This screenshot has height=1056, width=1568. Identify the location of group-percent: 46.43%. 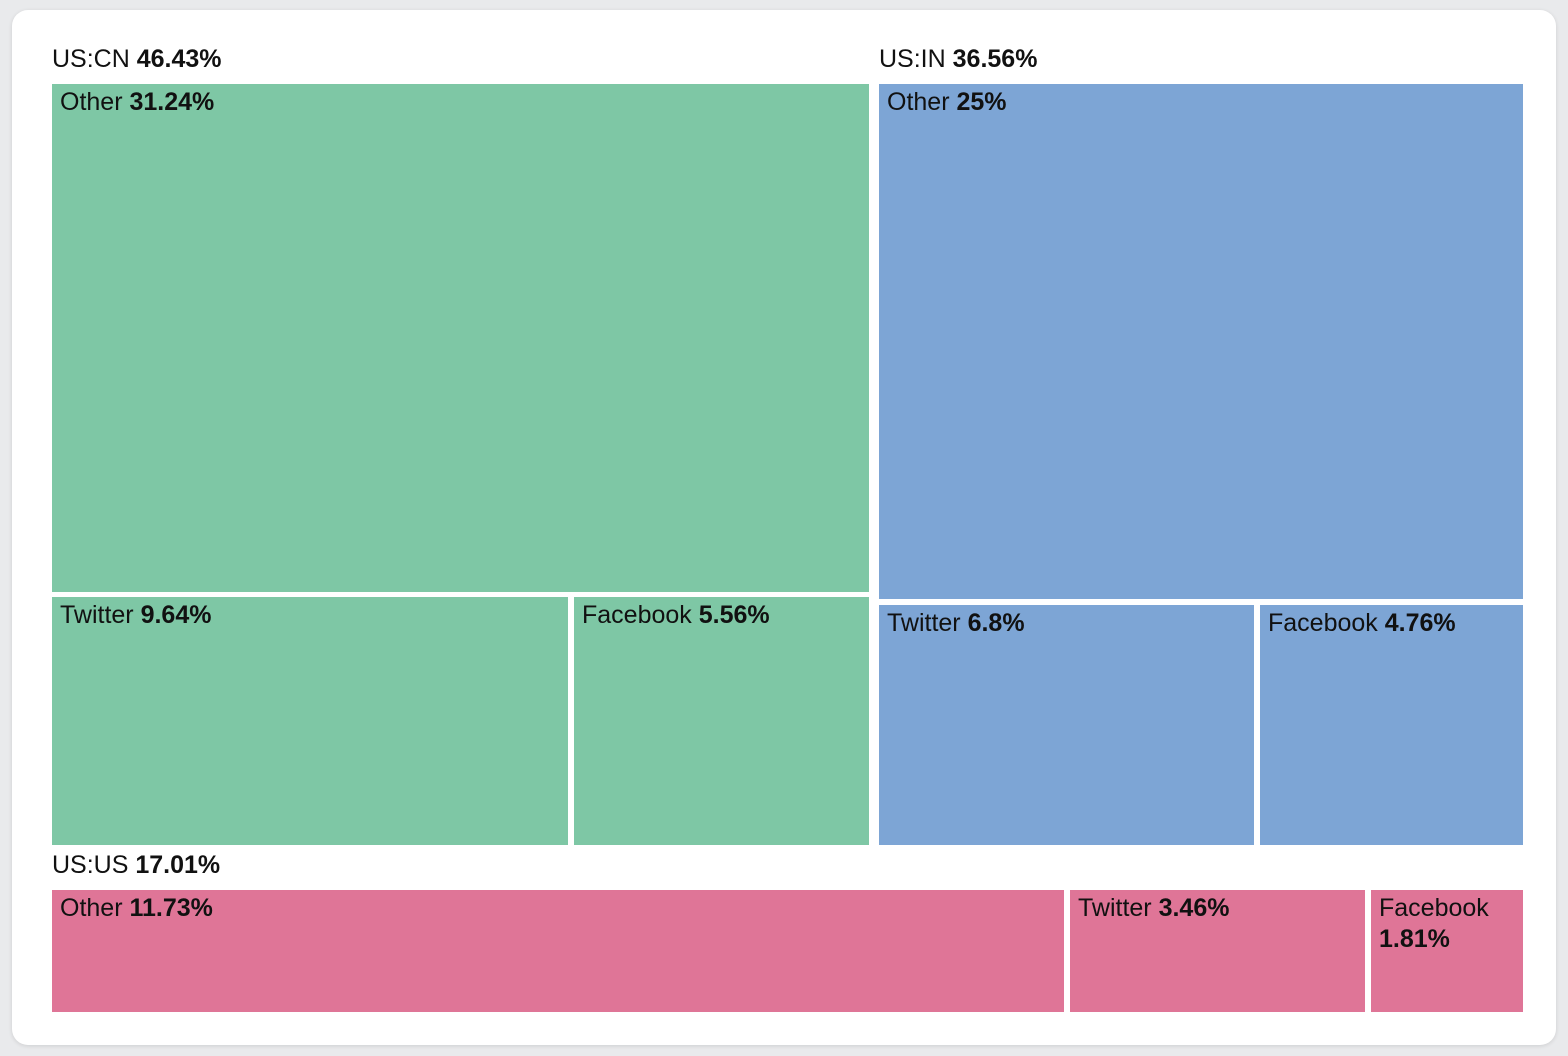
(179, 59).